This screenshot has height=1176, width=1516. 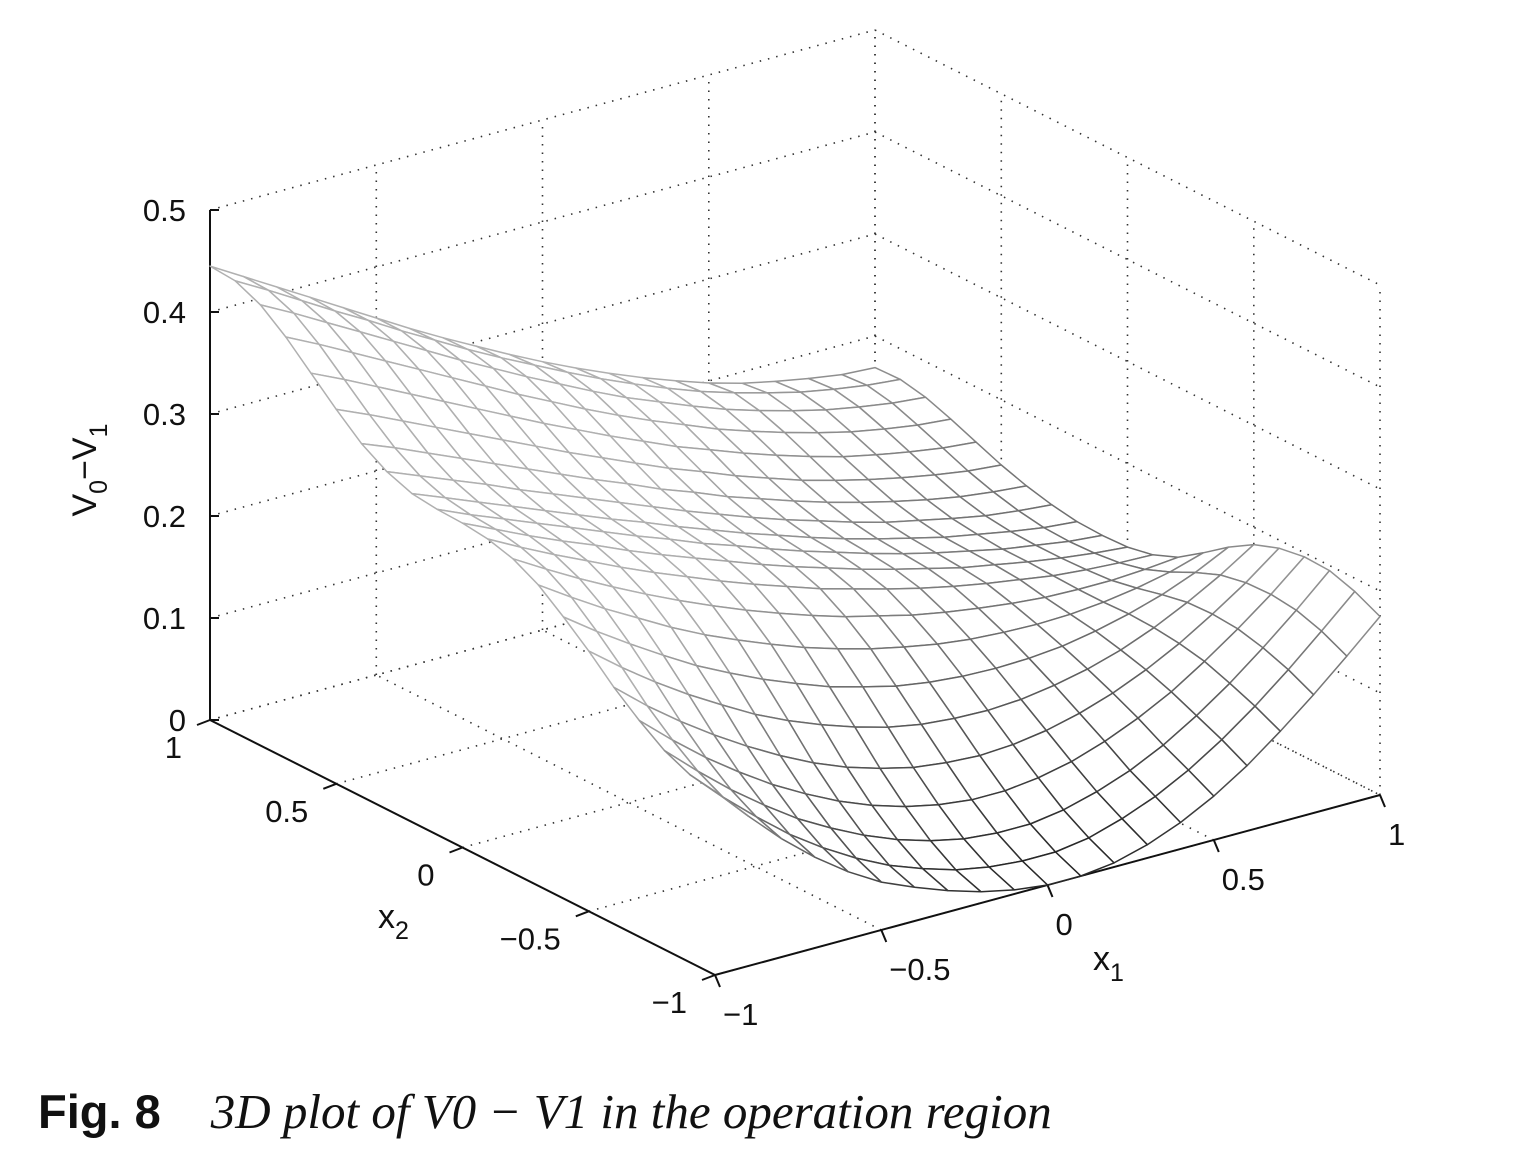 I want to click on y-tick-label: −0.5, so click(x=530, y=938).